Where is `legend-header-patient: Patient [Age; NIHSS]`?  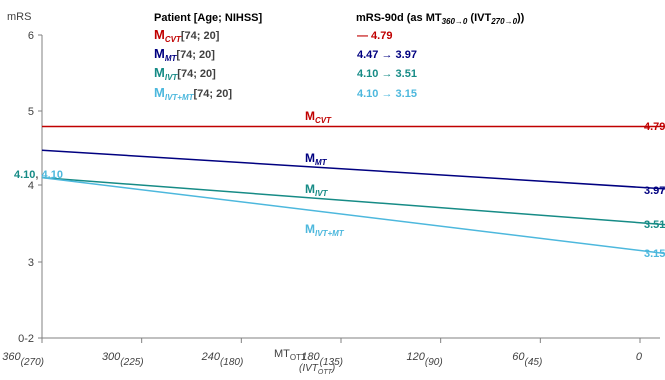 legend-header-patient: Patient [Age; NIHSS] is located at coordinates (208, 18).